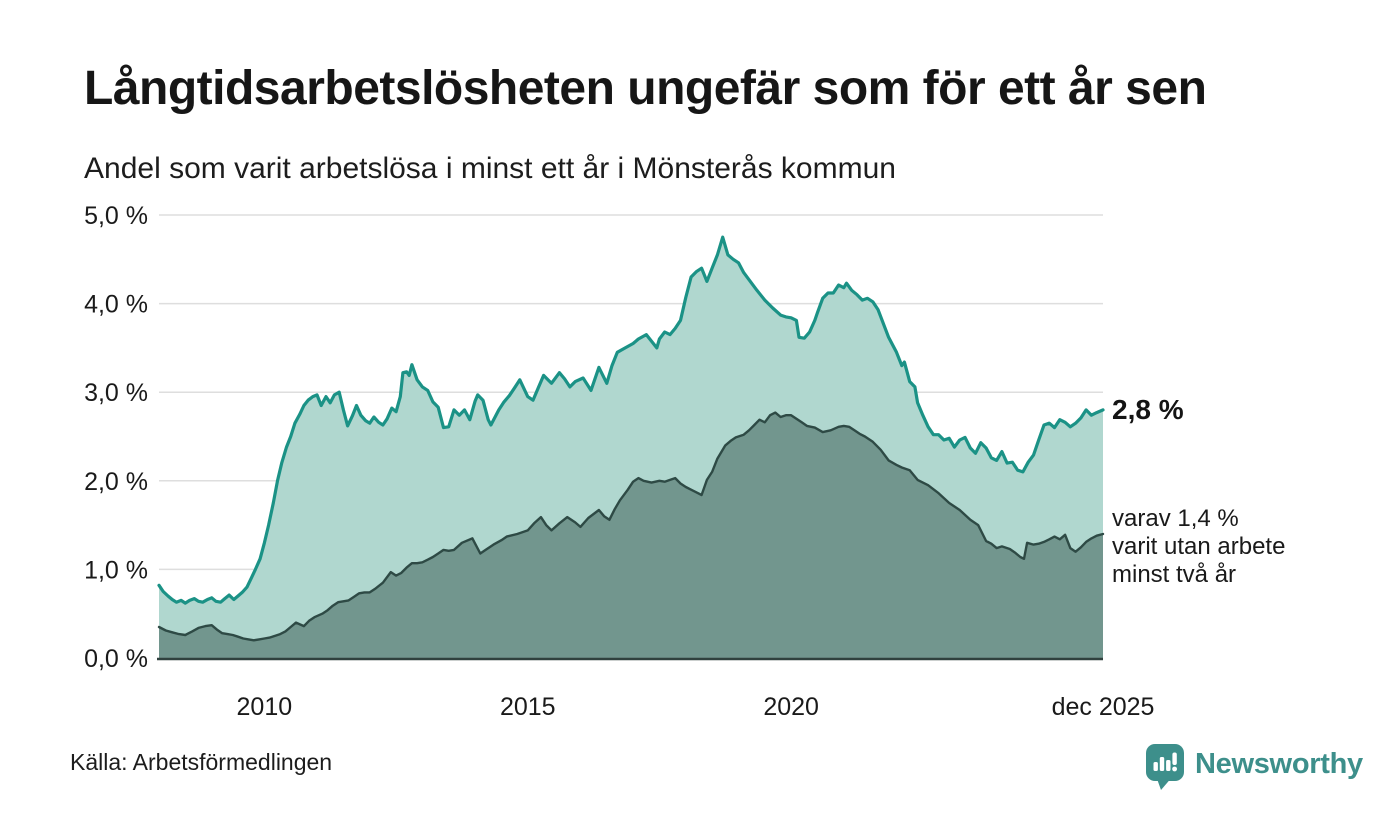 This screenshot has height=840, width=1400. Describe the element at coordinates (116, 216) in the screenshot. I see `svg-text: 5,0 %` at that location.